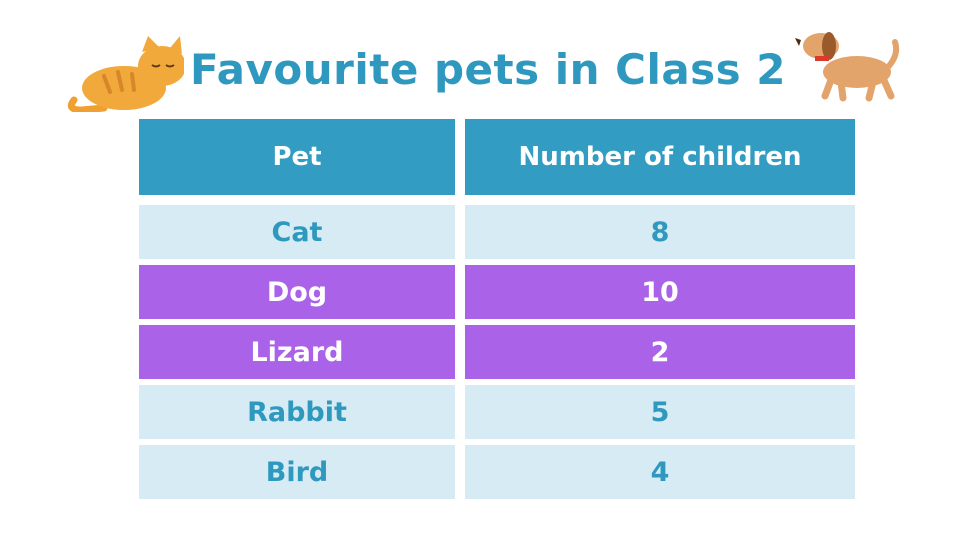 The image size is (976, 549). What do you see at coordinates (488, 69) in the screenshot?
I see `title: Favourite pets in Class 2` at bounding box center [488, 69].